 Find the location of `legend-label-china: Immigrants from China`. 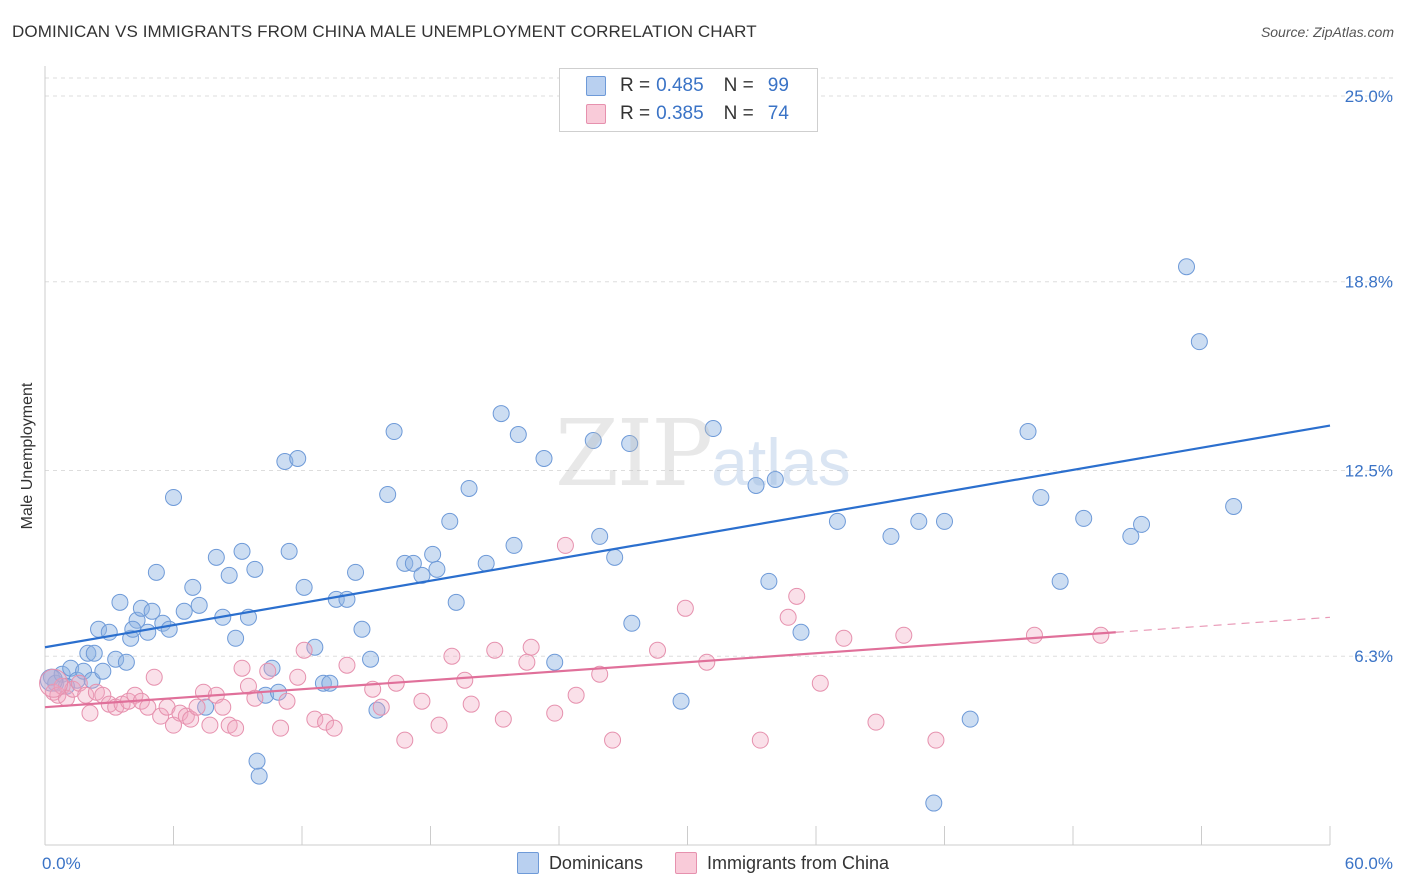

legend-label-china: Immigrants from China is located at coordinates (798, 862).